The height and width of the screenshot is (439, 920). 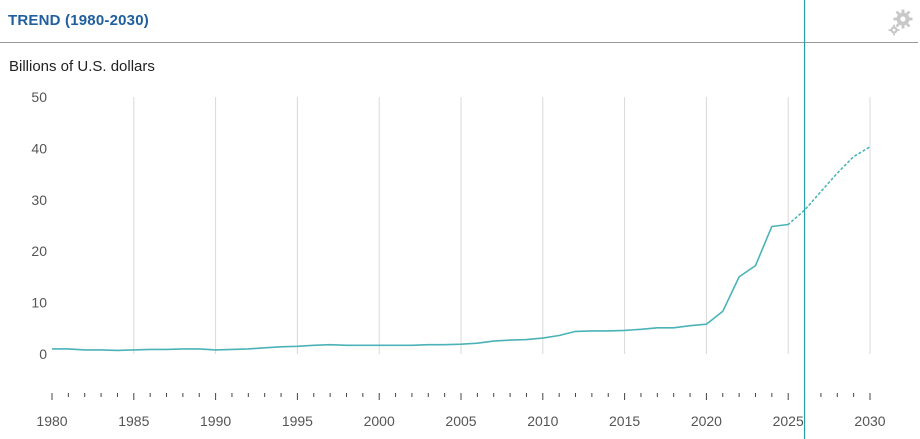 What do you see at coordinates (39, 303) in the screenshot?
I see `y-tick-10: 10` at bounding box center [39, 303].